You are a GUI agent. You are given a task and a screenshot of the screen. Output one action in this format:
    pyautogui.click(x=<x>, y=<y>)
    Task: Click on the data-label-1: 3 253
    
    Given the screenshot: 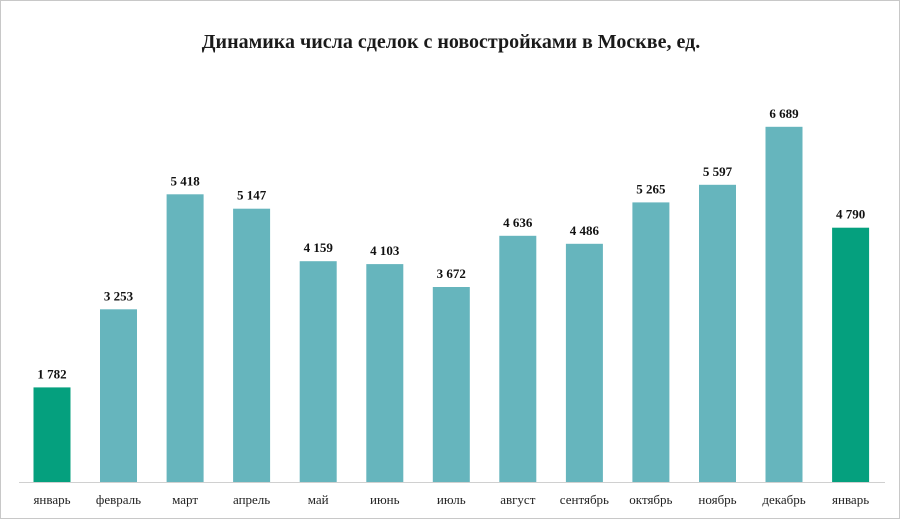 What is the action you would take?
    pyautogui.click(x=119, y=295)
    